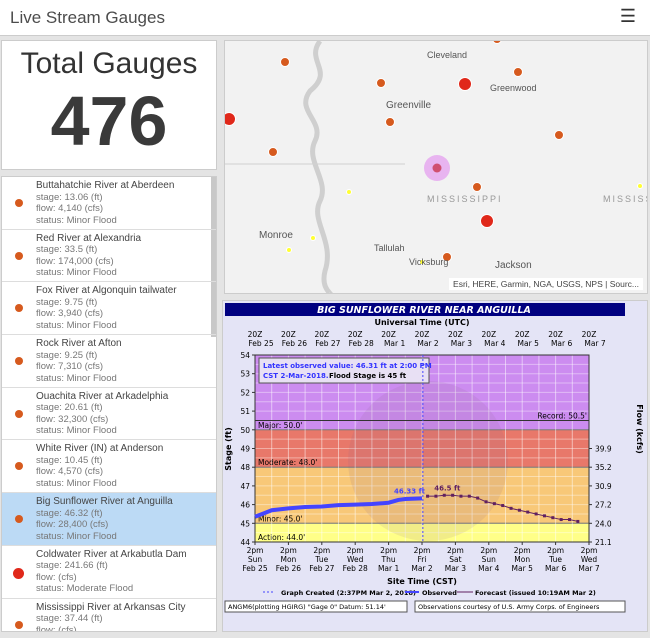  I want to click on y2-tick-label: 21.1, so click(603, 542).